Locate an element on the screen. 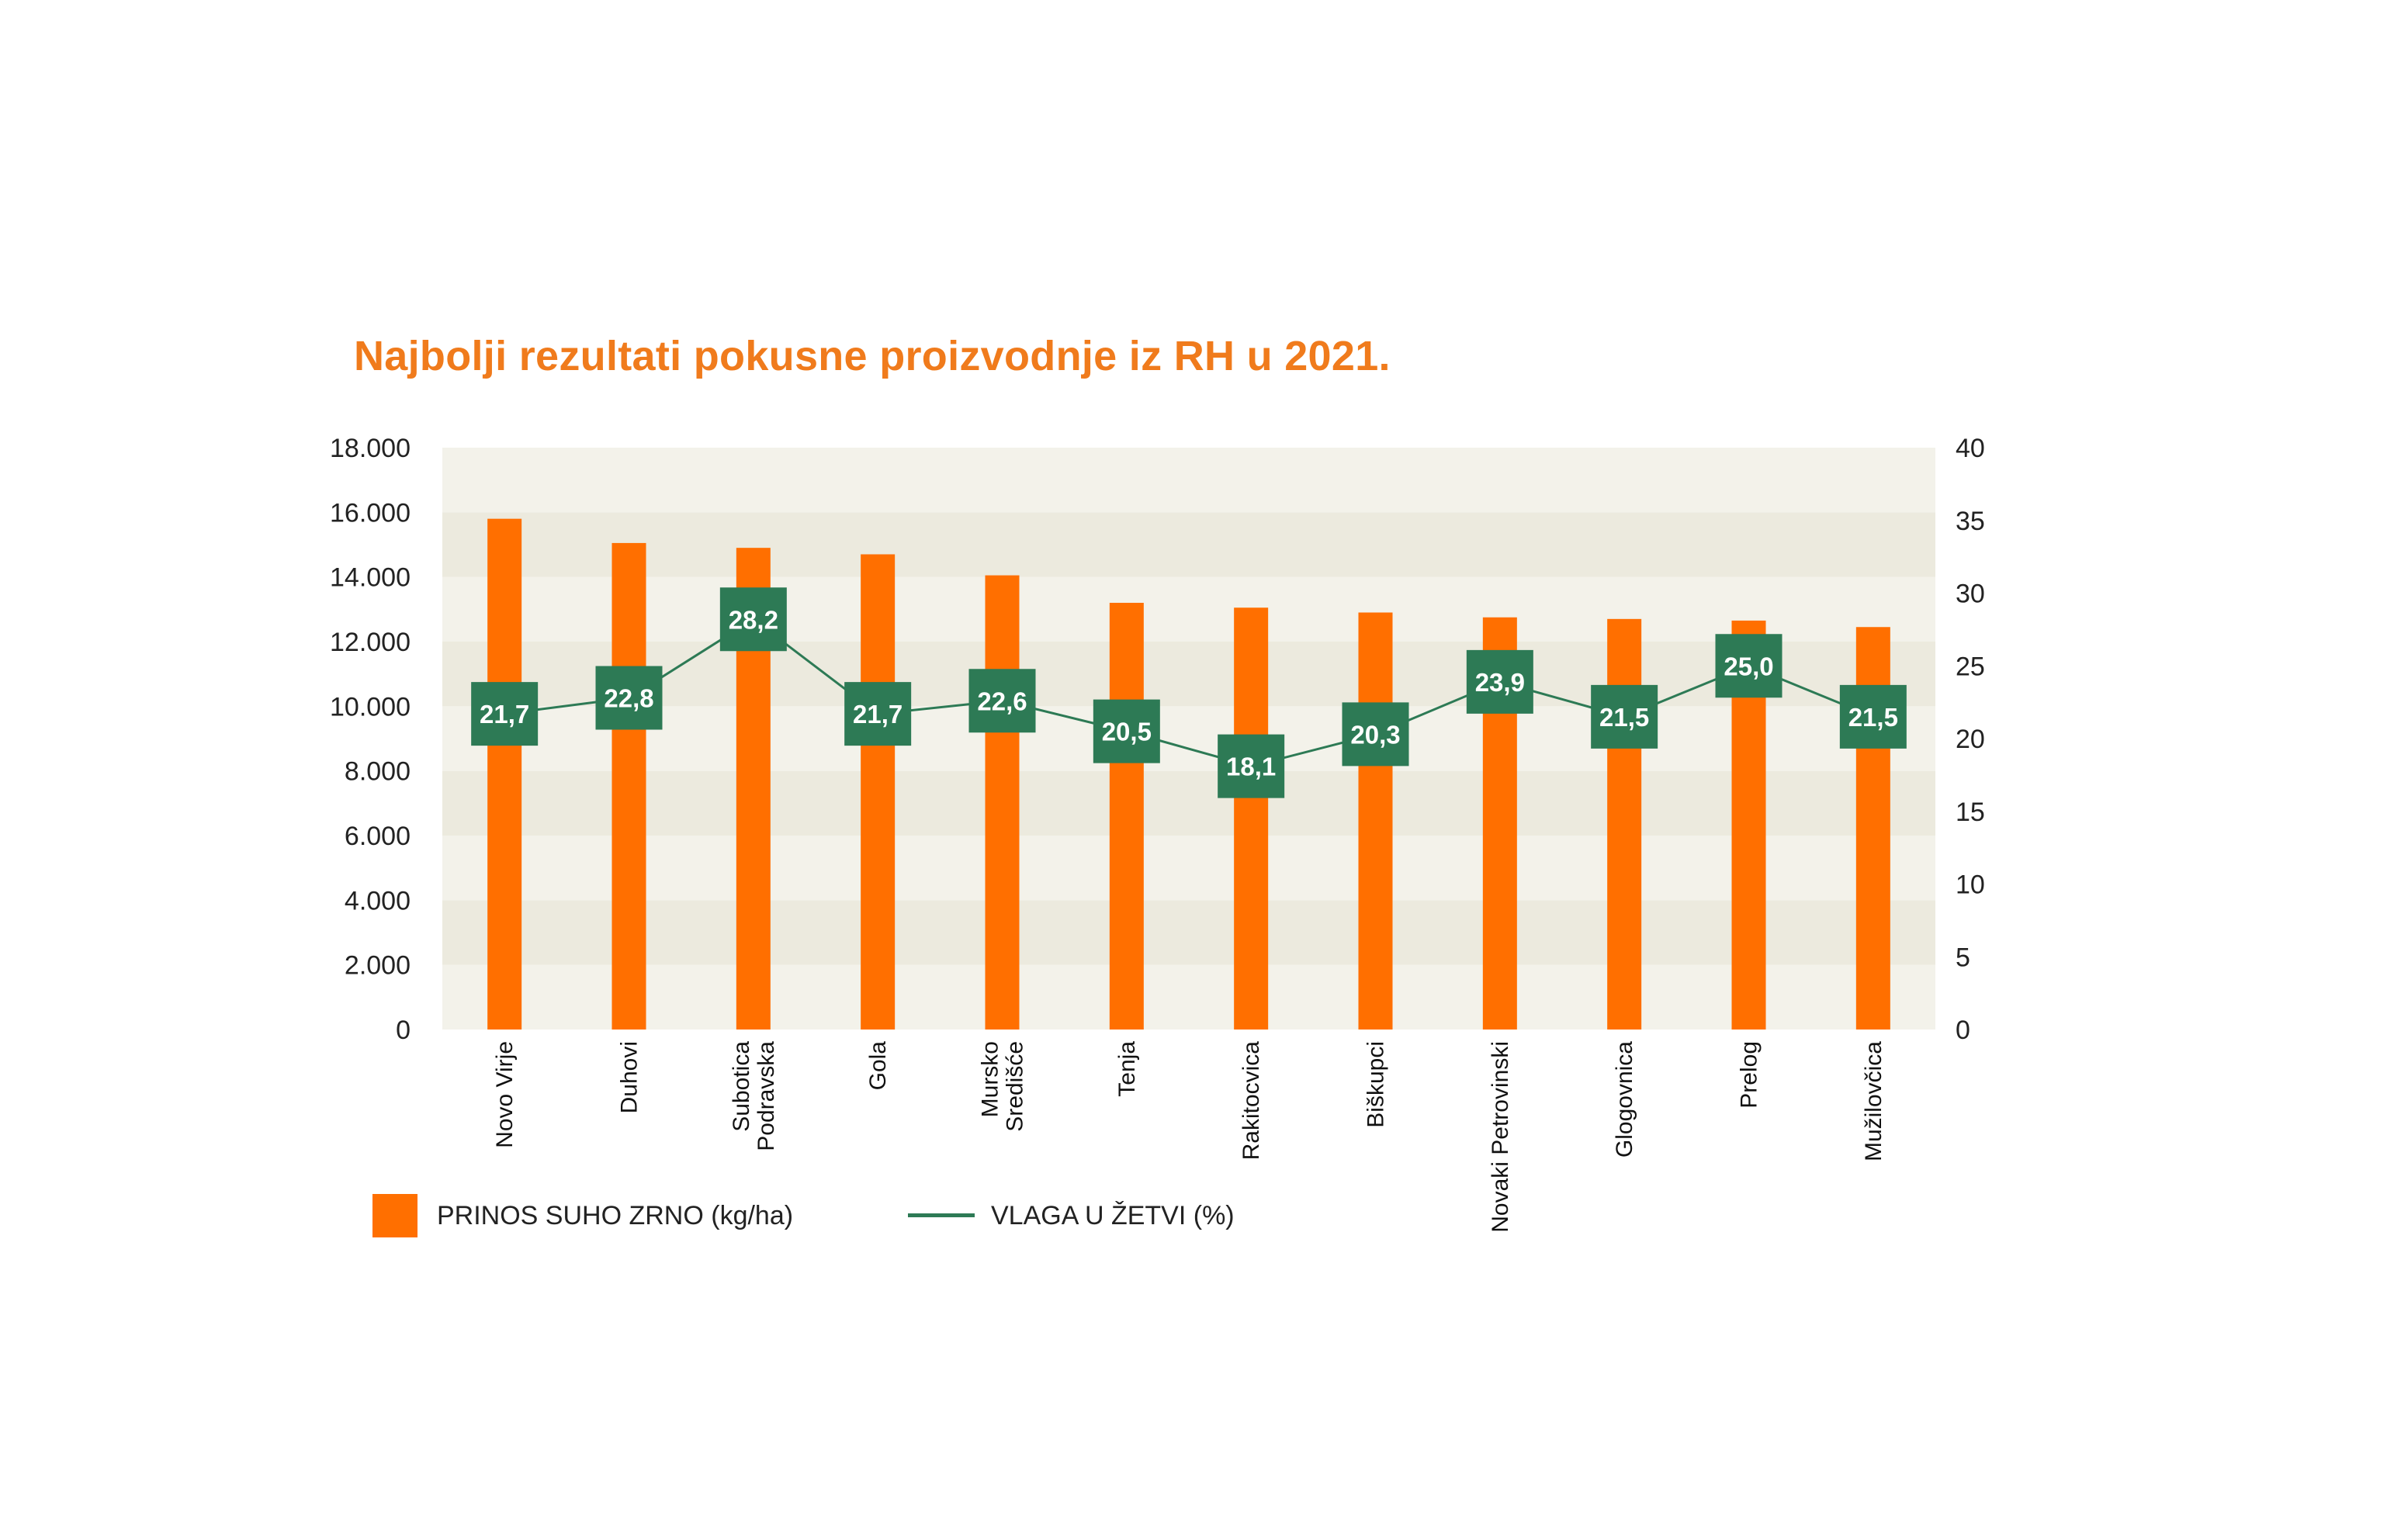  category-label: Novaki Petrovinski is located at coordinates (1500, 1137).